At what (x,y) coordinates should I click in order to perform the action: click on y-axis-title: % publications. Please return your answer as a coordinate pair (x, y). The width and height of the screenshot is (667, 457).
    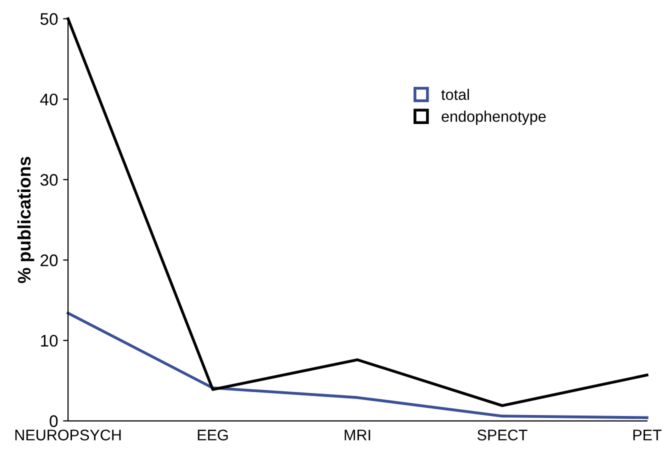
    Looking at the image, I should click on (25, 220).